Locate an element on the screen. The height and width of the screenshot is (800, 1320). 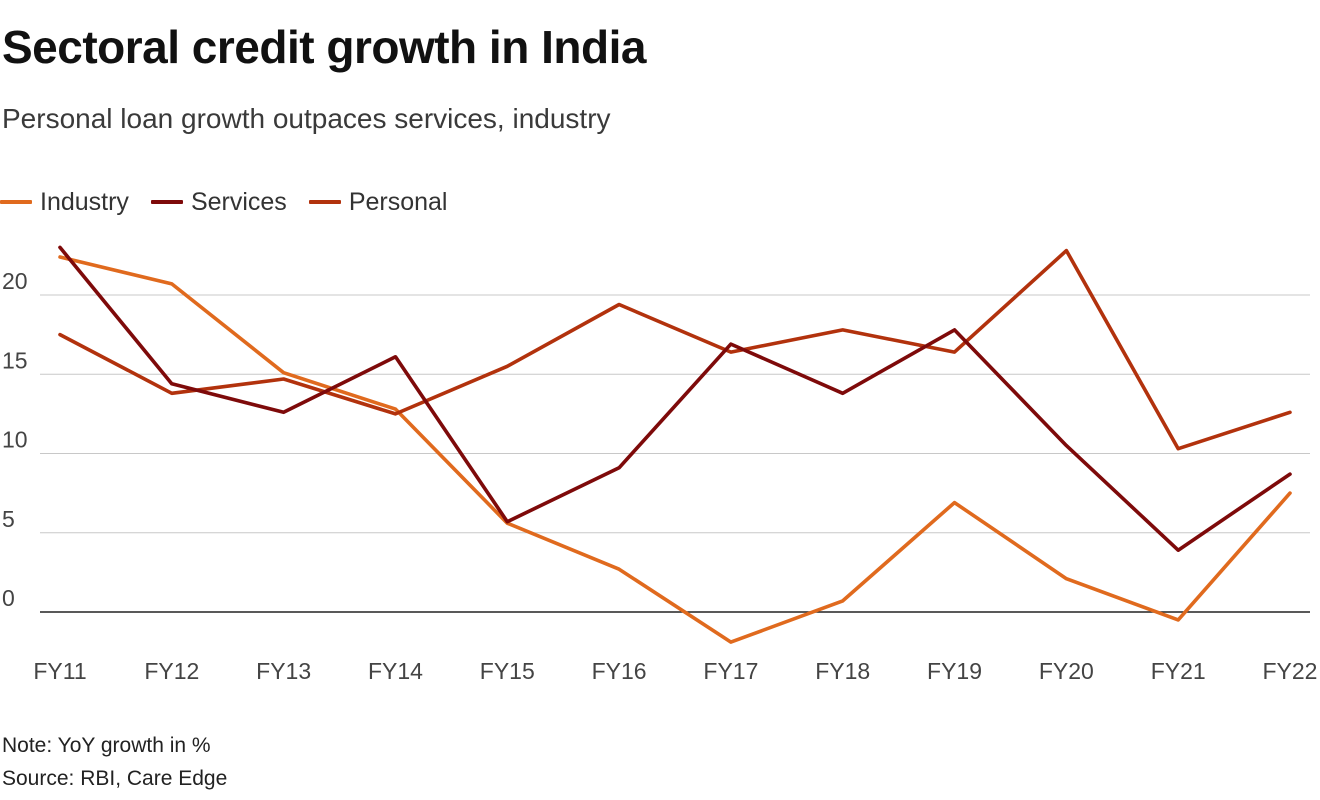
legend-item-services: Services is located at coordinates (218, 202).